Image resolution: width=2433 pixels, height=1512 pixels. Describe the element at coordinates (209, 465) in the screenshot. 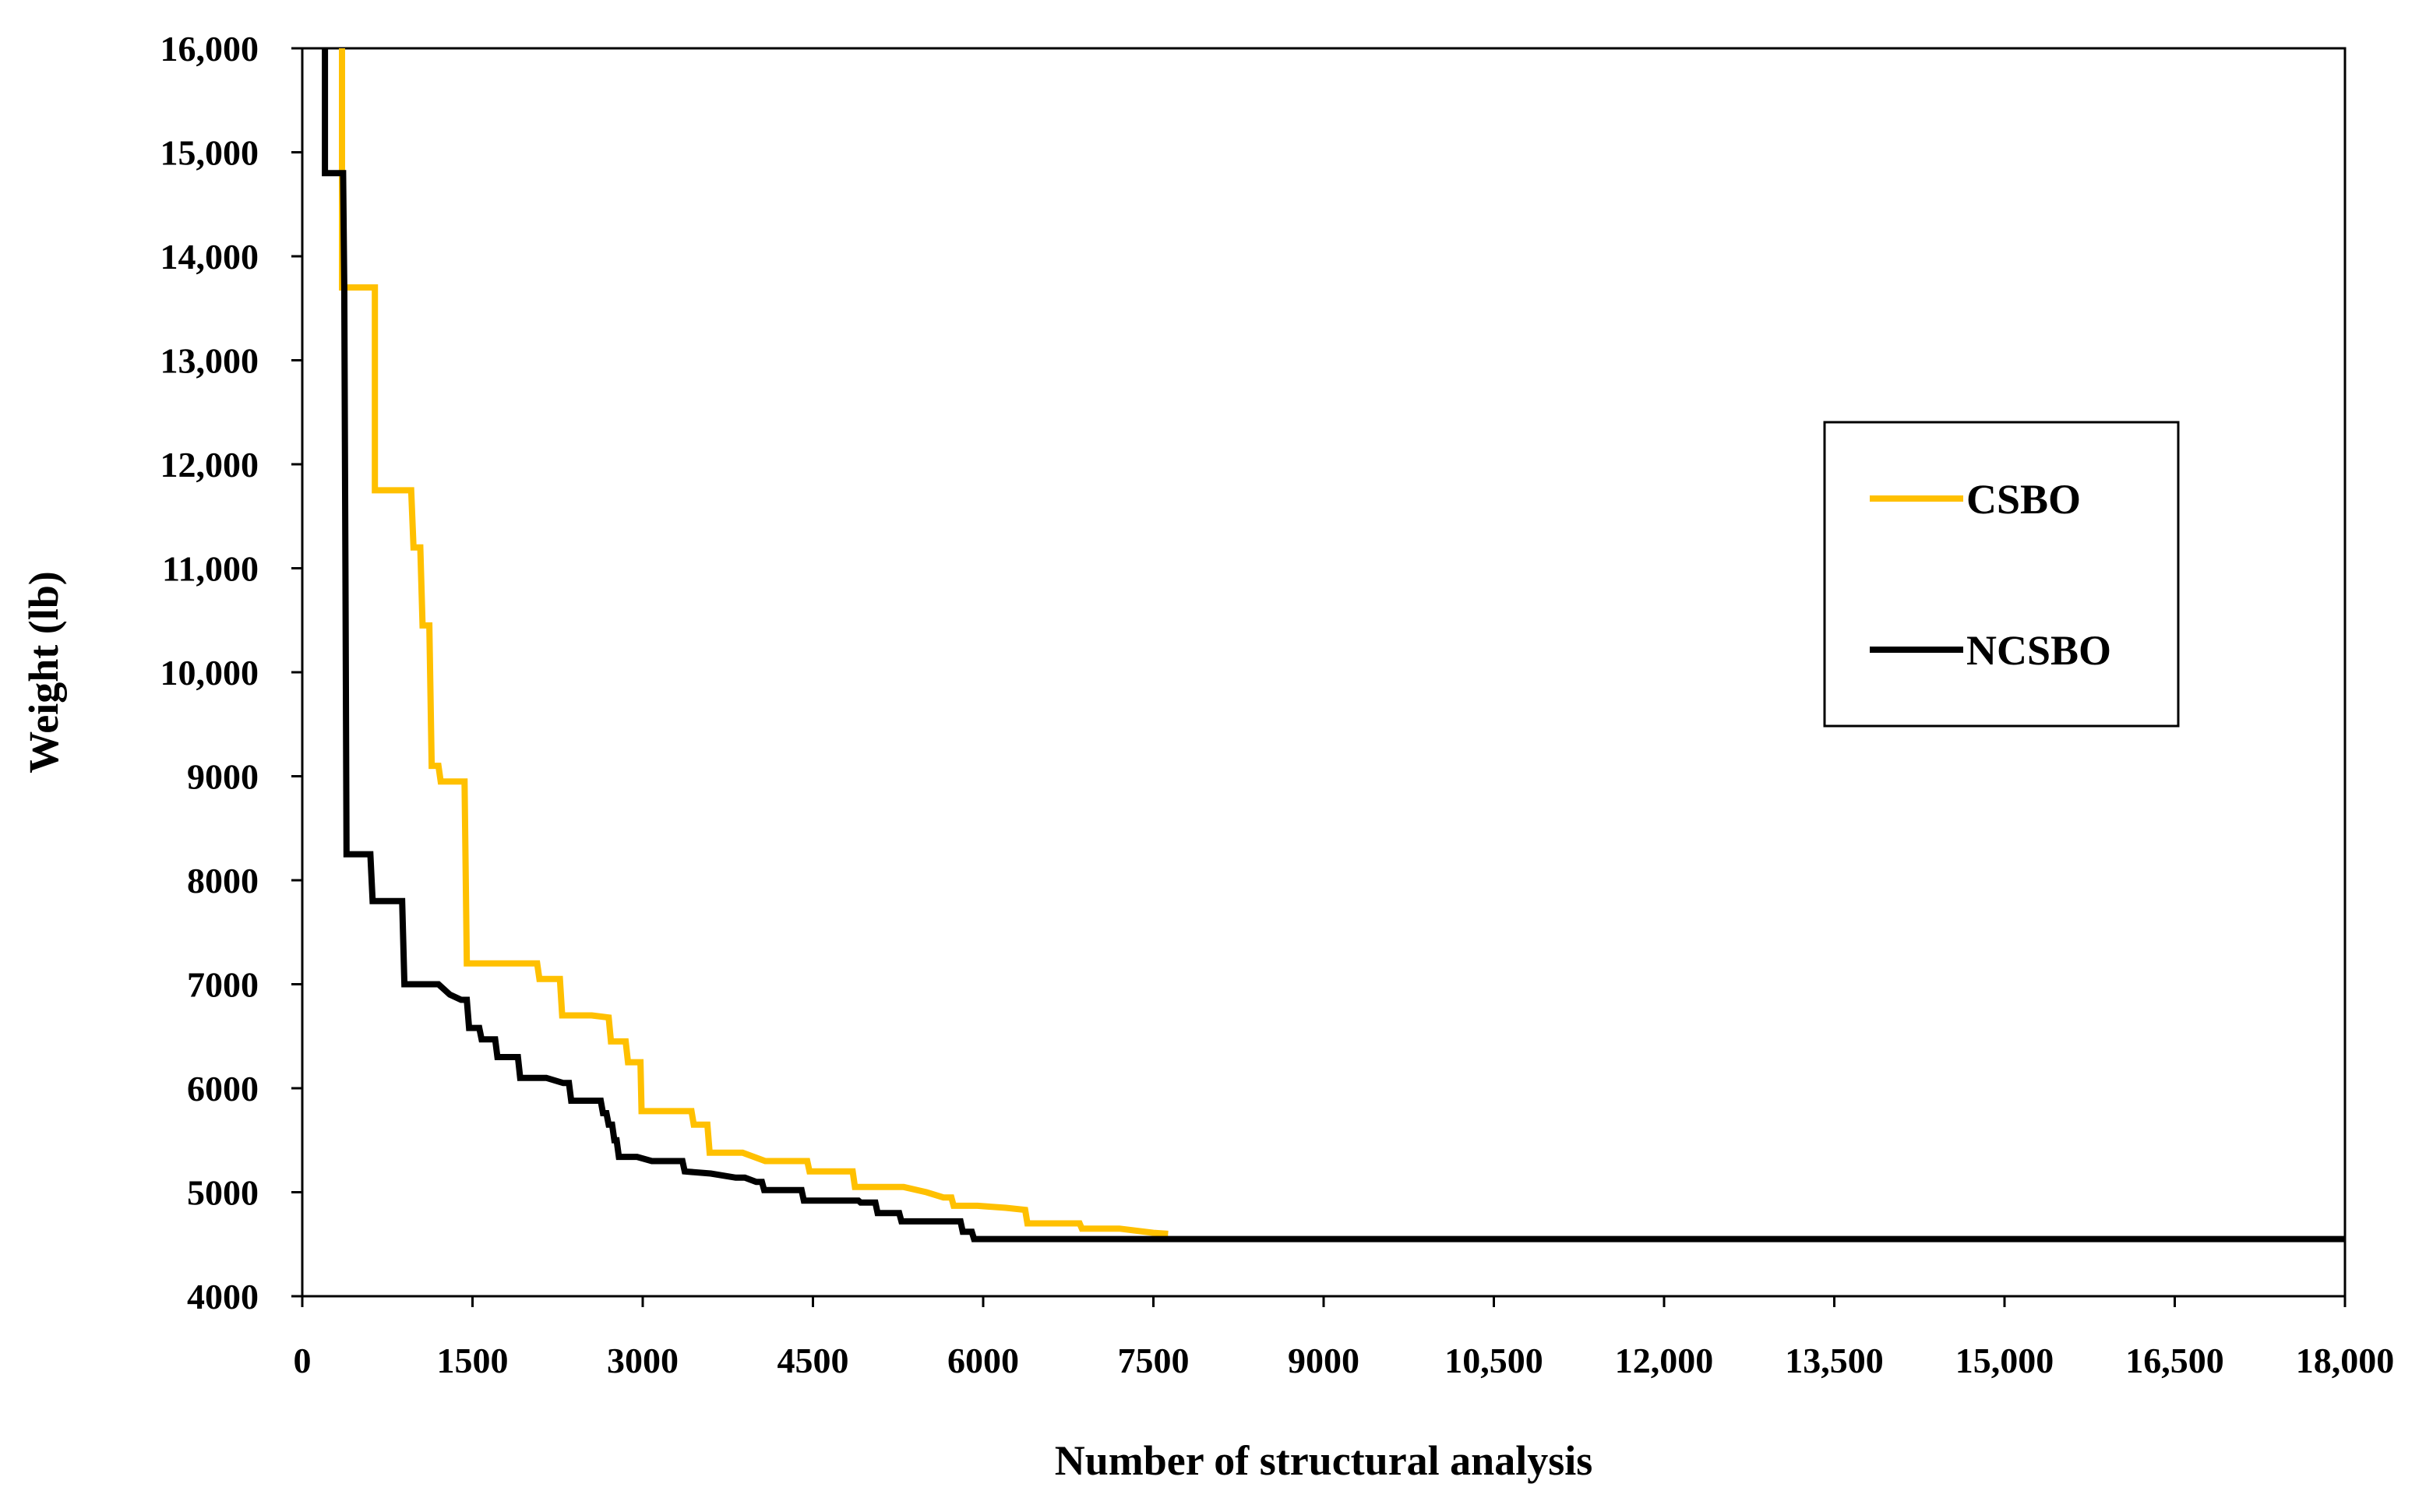

I see `y-tick-label: 12,000` at that location.